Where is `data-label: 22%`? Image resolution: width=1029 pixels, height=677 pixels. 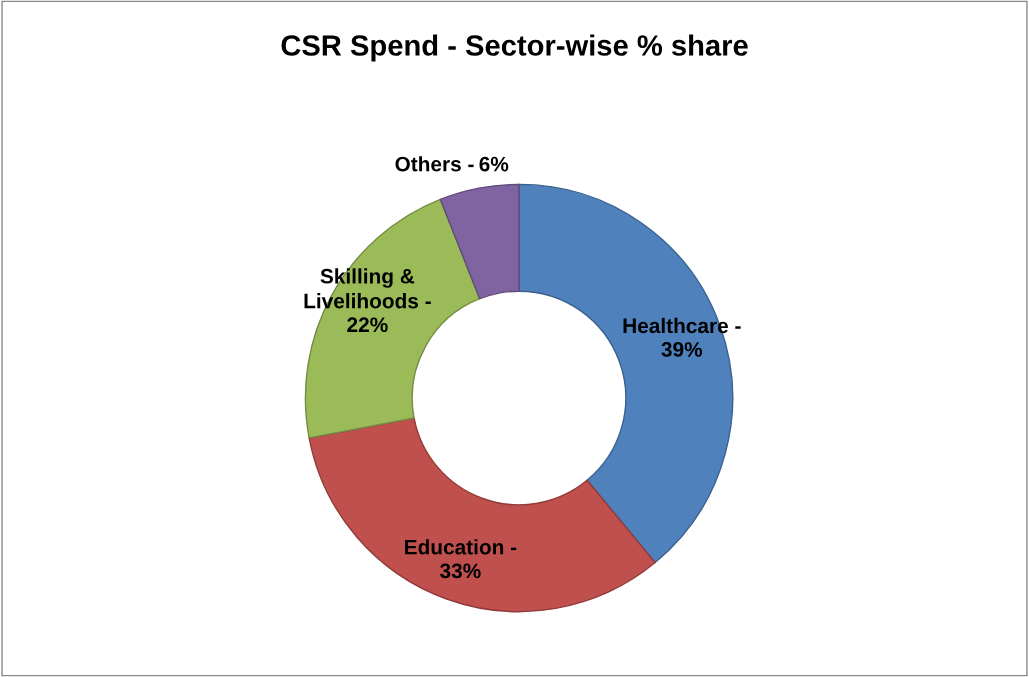
data-label: 22% is located at coordinates (367, 325).